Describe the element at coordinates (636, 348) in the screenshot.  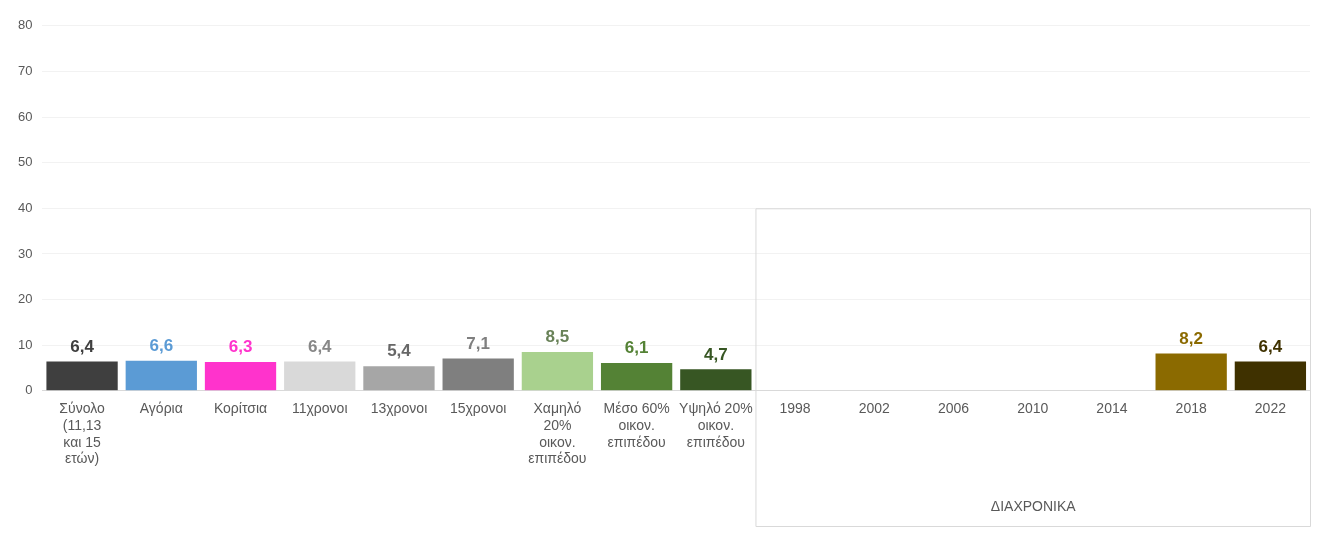
I see `data-label: 6,1` at that location.